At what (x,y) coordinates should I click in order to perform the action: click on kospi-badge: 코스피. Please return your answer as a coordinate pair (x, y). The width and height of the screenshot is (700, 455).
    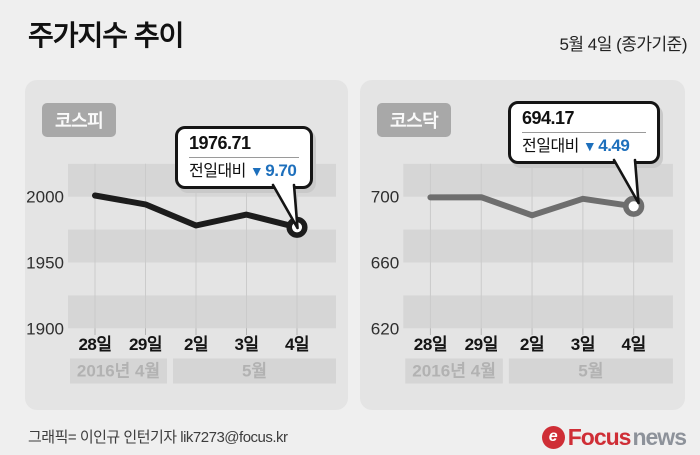
    Looking at the image, I should click on (79, 120).